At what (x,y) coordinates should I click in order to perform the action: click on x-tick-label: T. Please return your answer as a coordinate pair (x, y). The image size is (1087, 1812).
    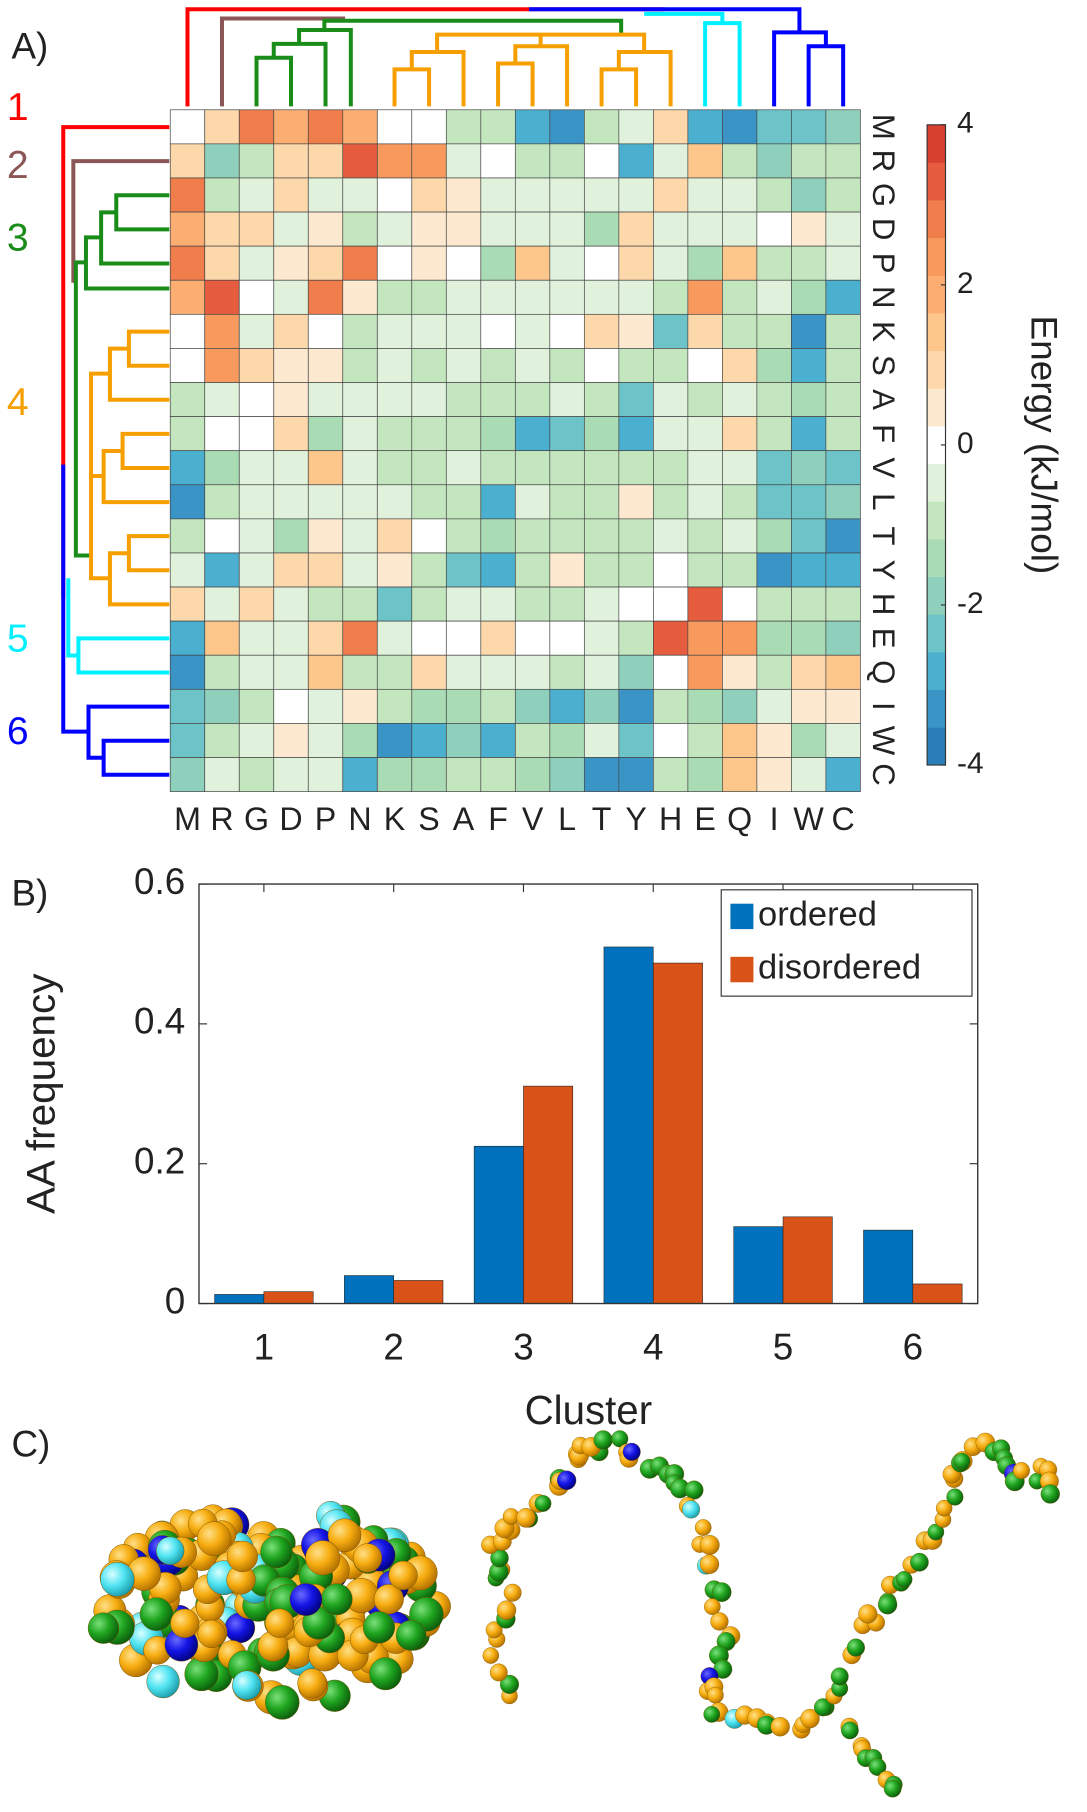
    Looking at the image, I should click on (602, 819).